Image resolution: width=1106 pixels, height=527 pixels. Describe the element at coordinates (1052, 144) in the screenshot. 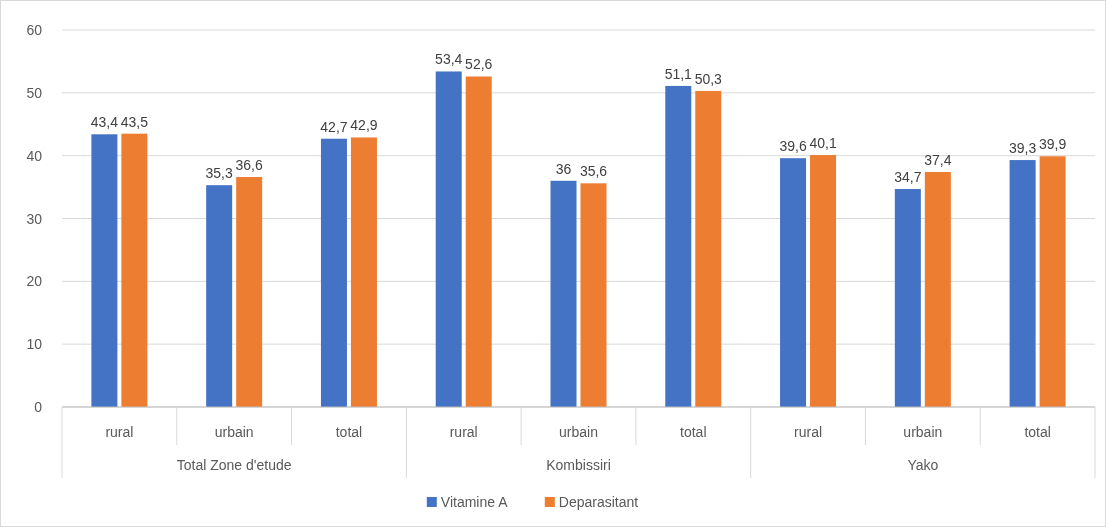

I see `data-label: 39,9` at that location.